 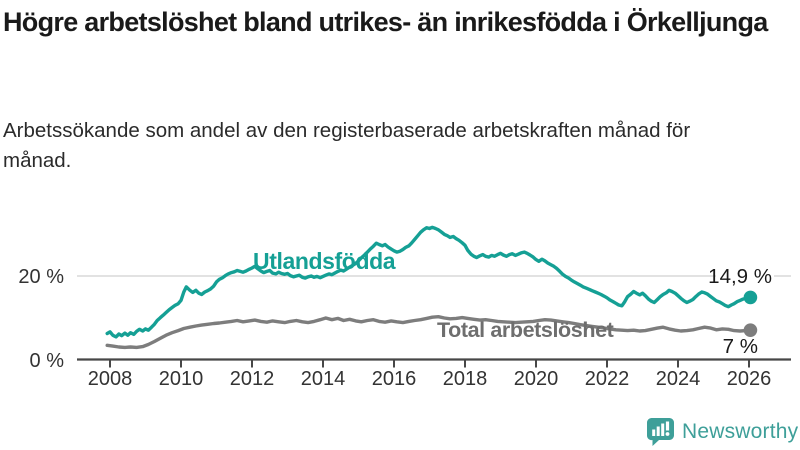 What do you see at coordinates (740, 276) in the screenshot?
I see `end-value-label-0: 14,9 %` at bounding box center [740, 276].